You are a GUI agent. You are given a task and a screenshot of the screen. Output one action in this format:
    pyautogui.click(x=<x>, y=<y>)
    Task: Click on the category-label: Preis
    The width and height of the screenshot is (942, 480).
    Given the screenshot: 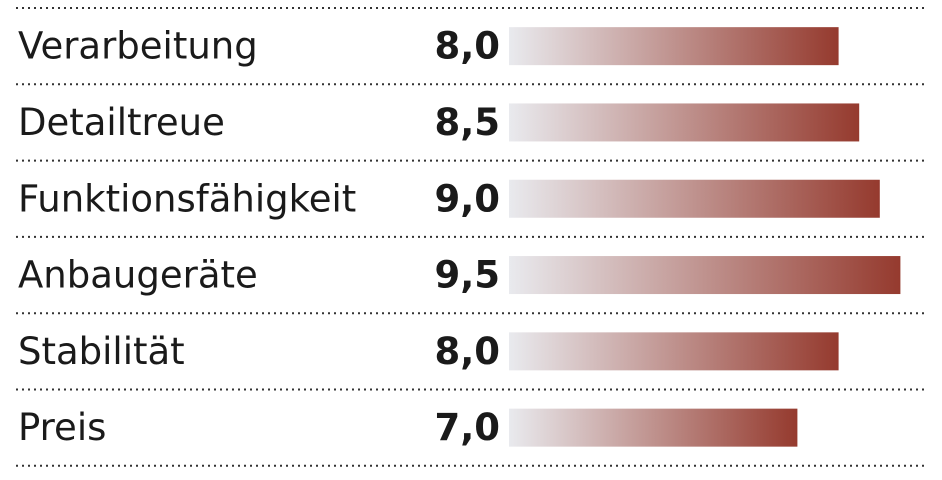 What is the action you would take?
    pyautogui.click(x=62, y=427)
    